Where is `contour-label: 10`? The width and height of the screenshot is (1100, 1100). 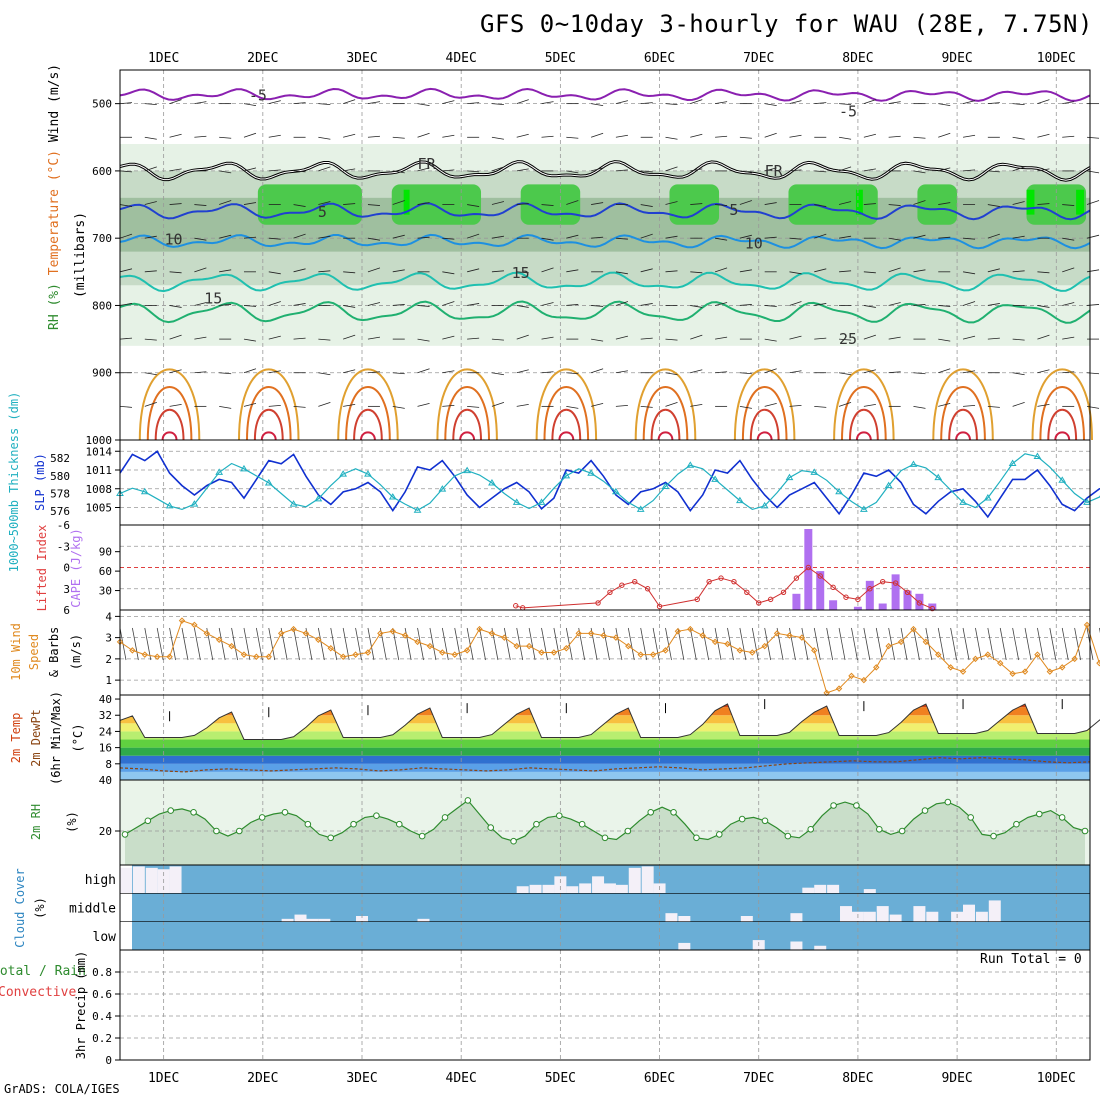 contour-label: 10 is located at coordinates (174, 240).